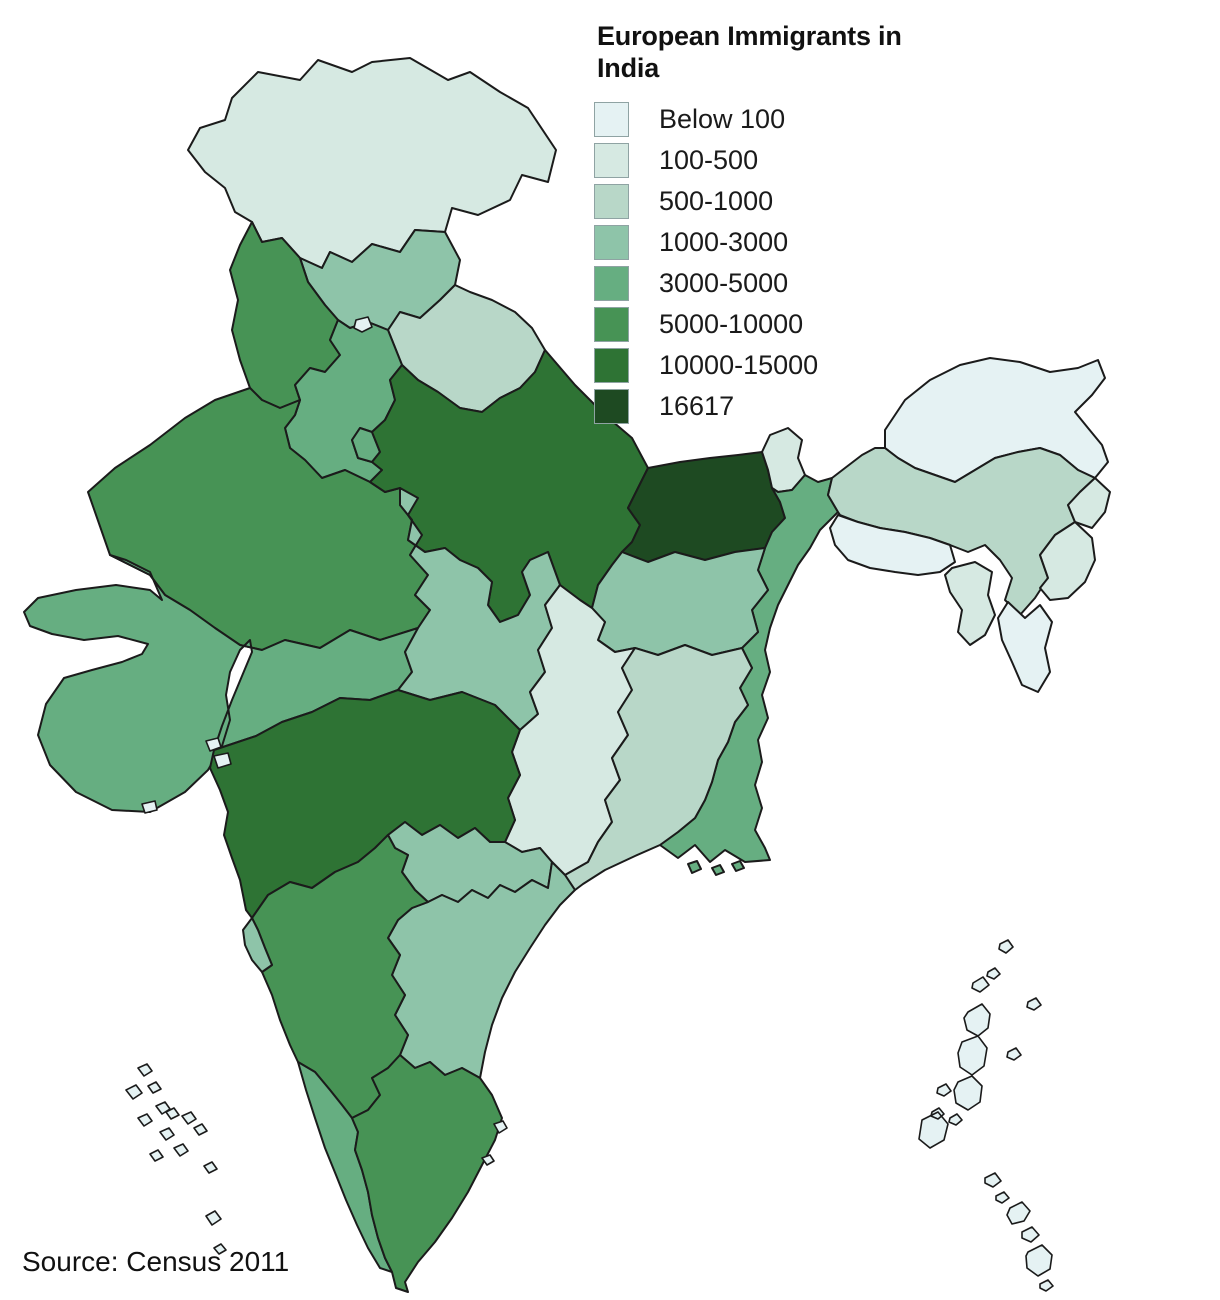  Describe the element at coordinates (731, 324) in the screenshot. I see `legend-label: 5000-10000` at that location.